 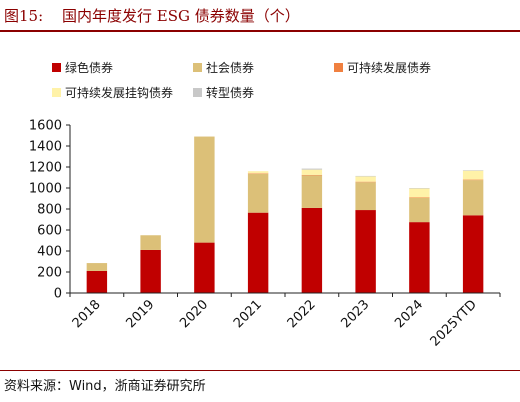 What do you see at coordinates (105, 386) in the screenshot?
I see `source-note: 资料来源：Wind，浙商证券研究所` at bounding box center [105, 386].